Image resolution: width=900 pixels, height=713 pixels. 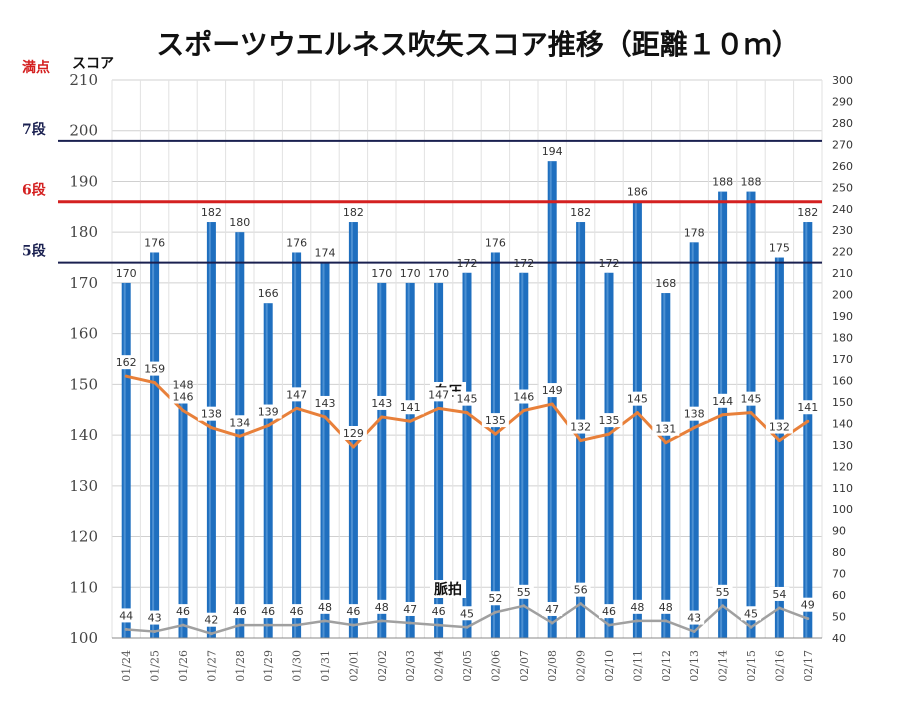 What do you see at coordinates (83, 486) in the screenshot?
I see `y-tick-label: 130` at bounding box center [83, 486].